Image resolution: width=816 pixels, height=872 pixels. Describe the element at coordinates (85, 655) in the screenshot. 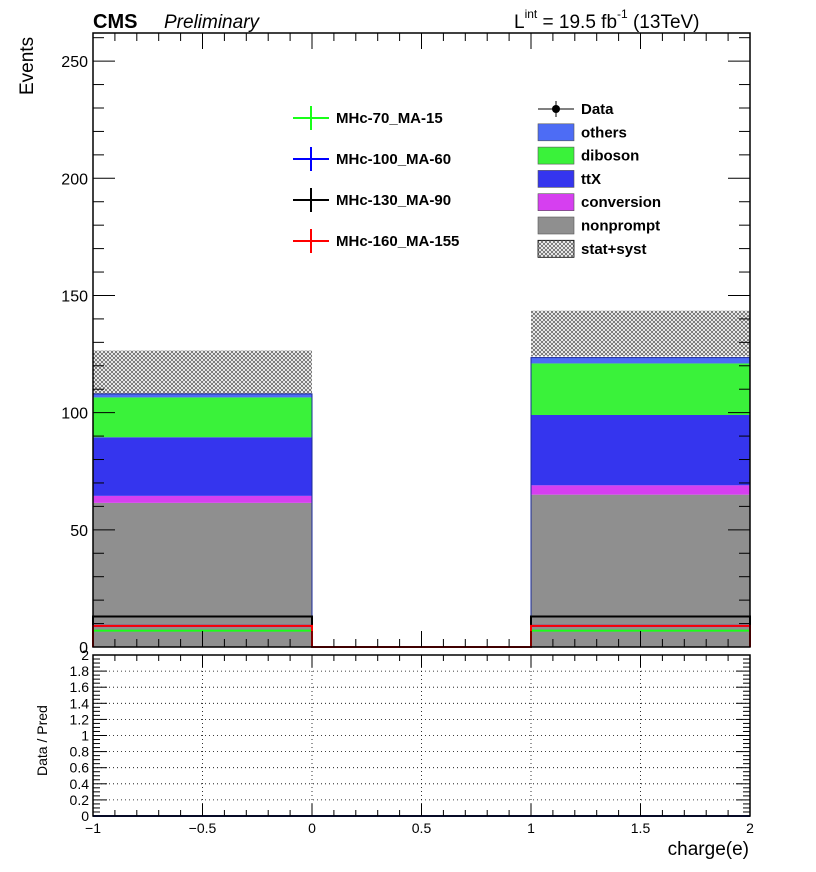

I see `ratio-y-tick-label: 2` at that location.